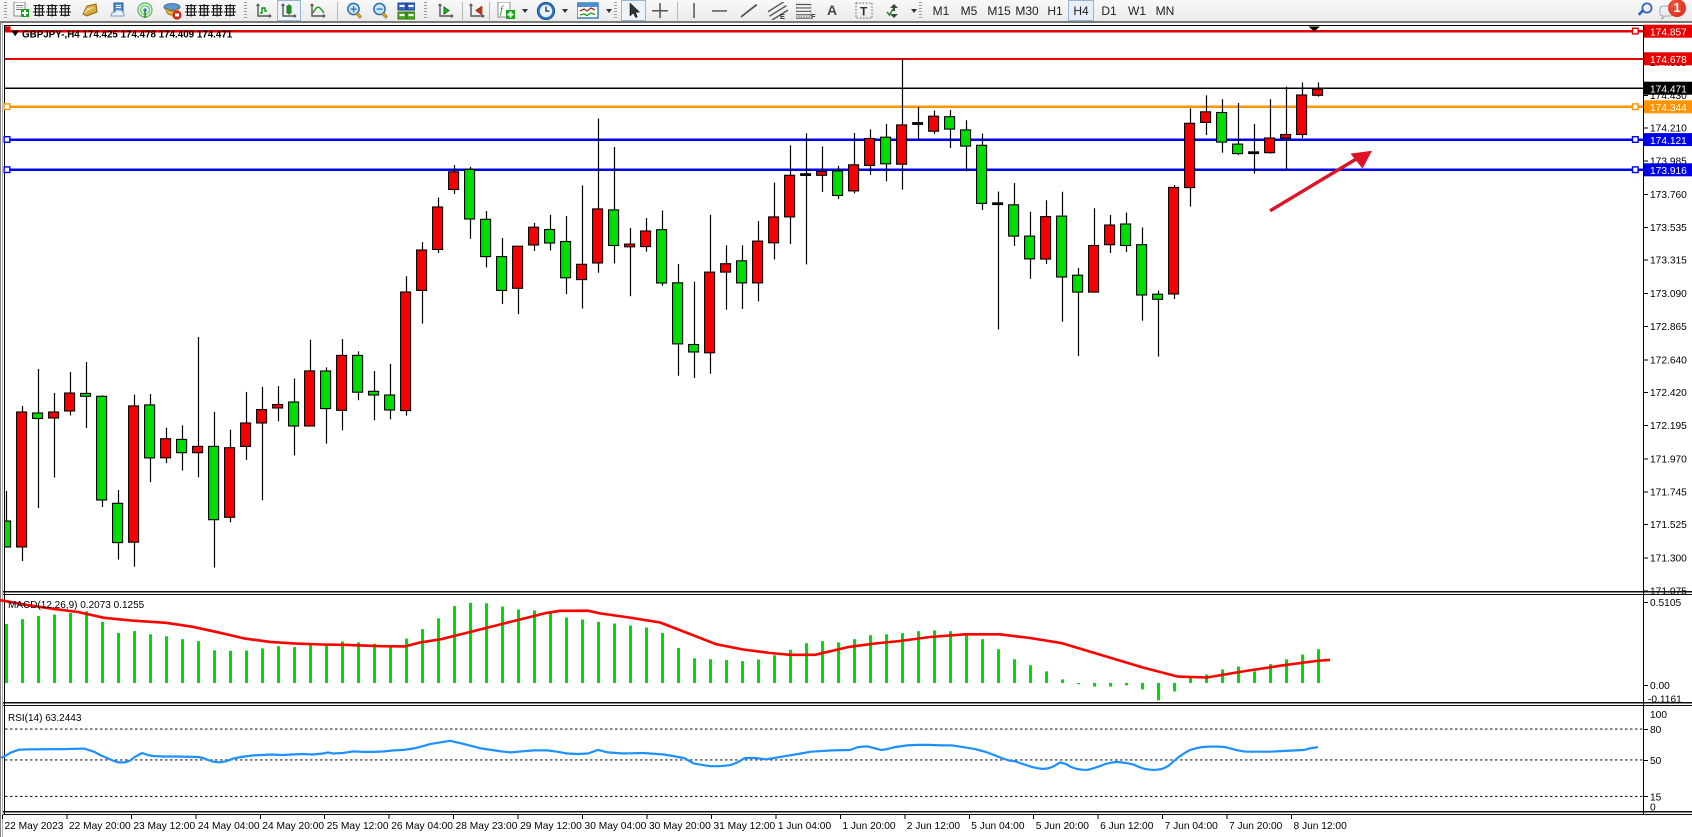 Image resolution: width=1692 pixels, height=837 pixels. Describe the element at coordinates (934, 826) in the screenshot. I see `svg-text: 2 Jun 12:00` at that location.